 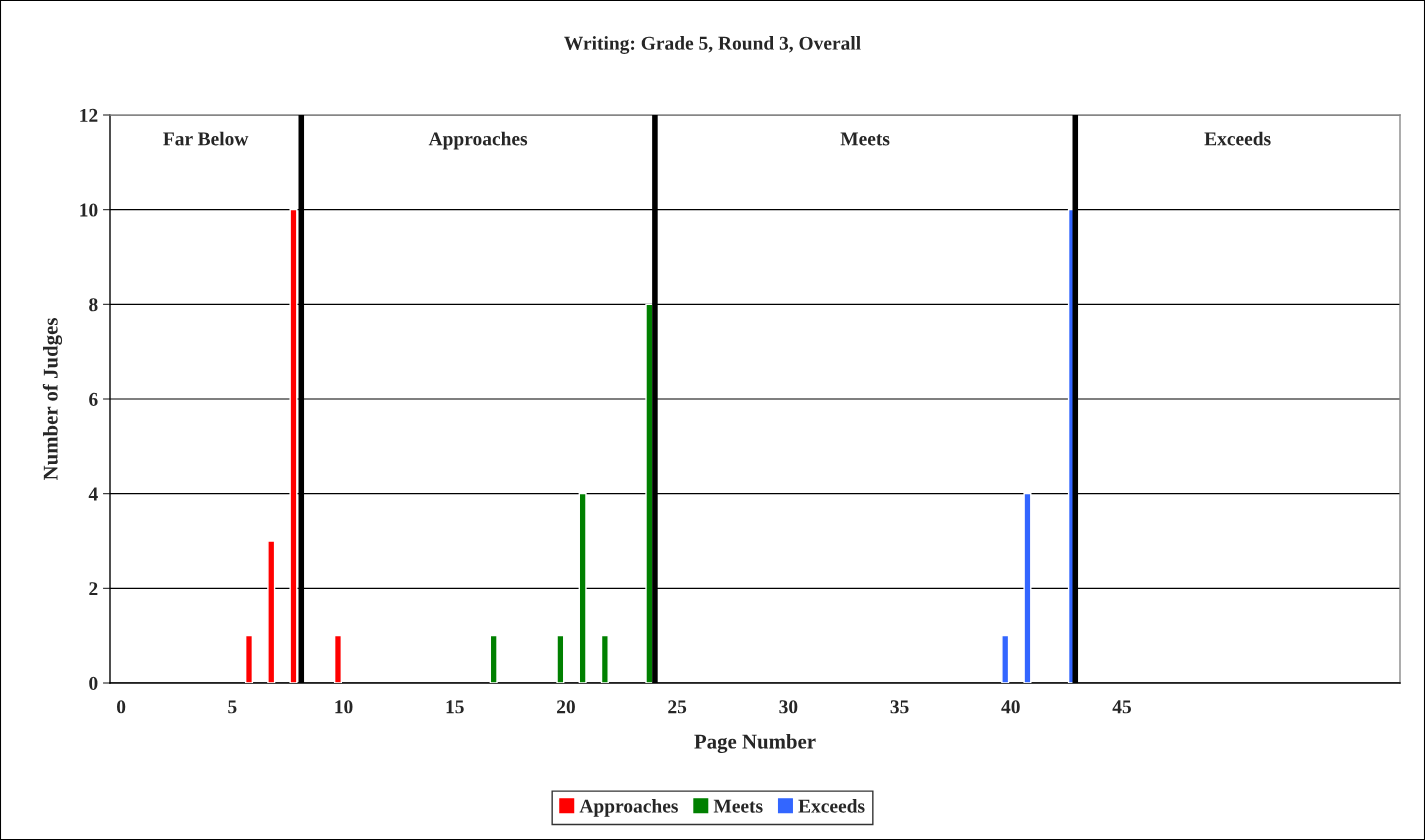 I want to click on chart-title: Writing: Grade 5, Round 3, Overall, so click(x=712, y=45).